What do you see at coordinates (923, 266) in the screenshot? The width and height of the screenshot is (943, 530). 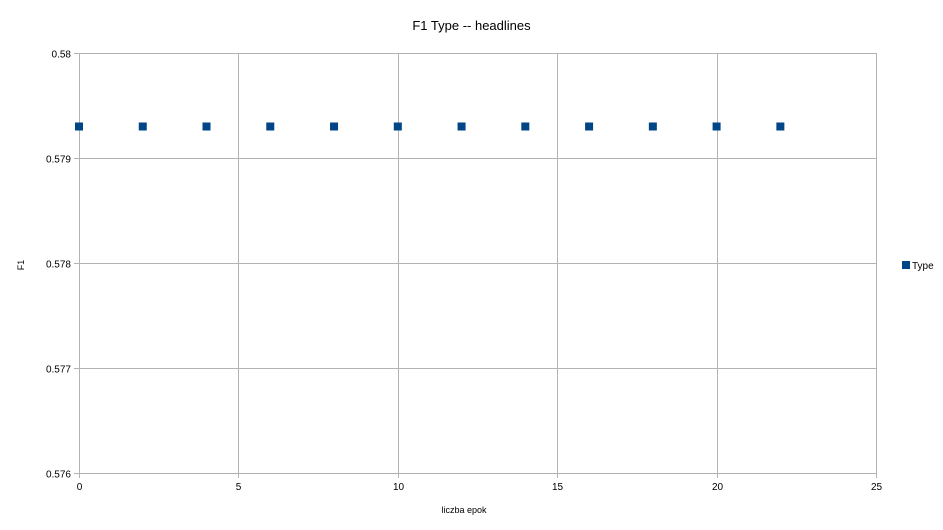 I see `legend-label: Type` at bounding box center [923, 266].